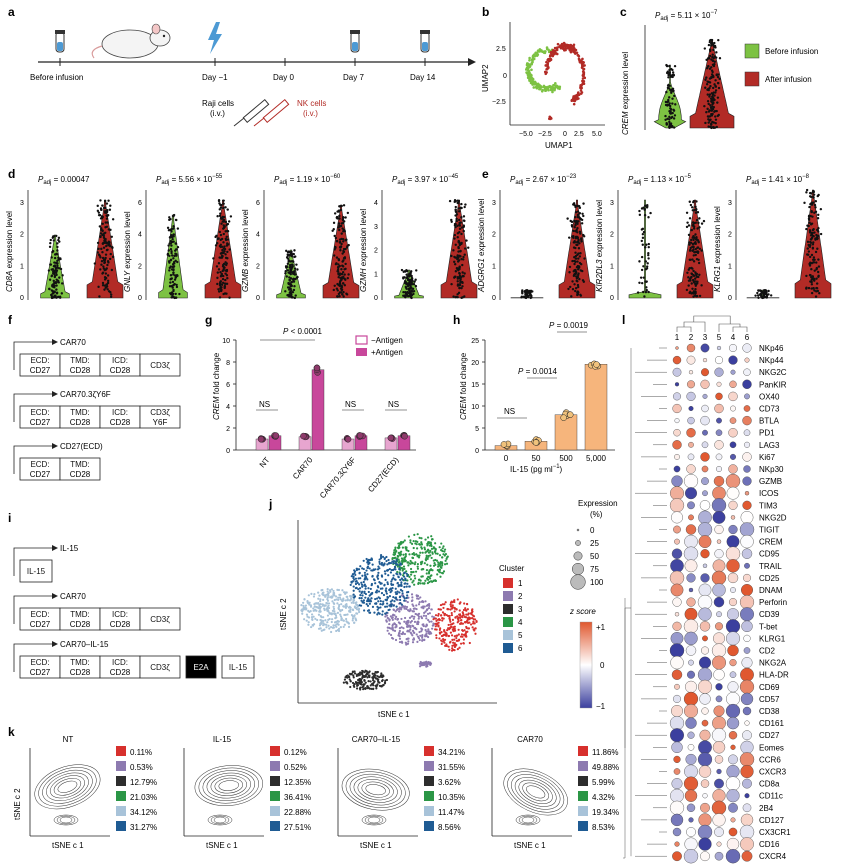 Image resolution: width=849 pixels, height=865 pixels. I want to click on cluster-swatch, so click(121, 826).